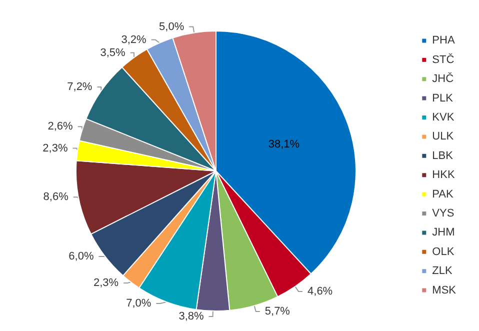 This screenshot has width=479, height=331. I want to click on data-label: 7,0%, so click(139, 304).